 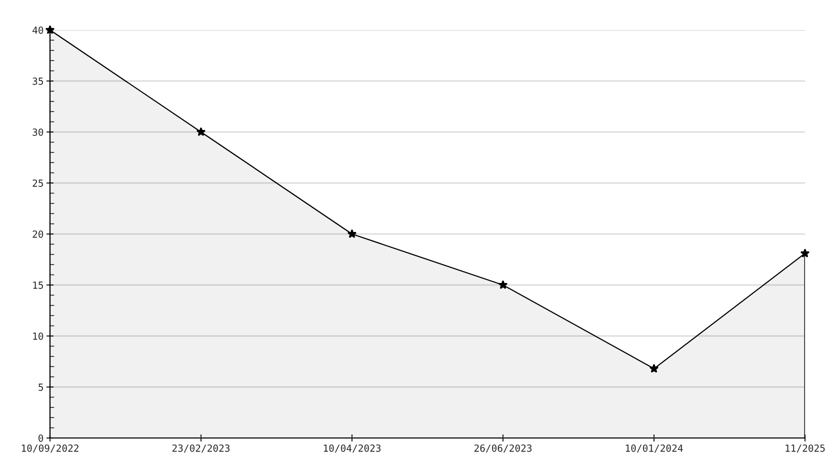 What do you see at coordinates (50, 448) in the screenshot?
I see `x-tick-label: 10/09/2022` at bounding box center [50, 448].